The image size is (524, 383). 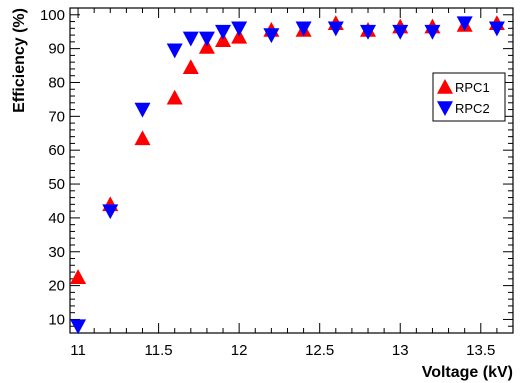 I want to click on y-tick-label: 90, so click(x=56, y=49).